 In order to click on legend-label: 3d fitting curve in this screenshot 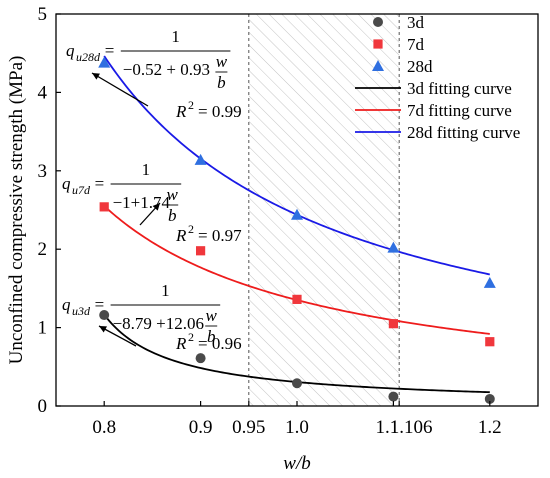, I will do `click(459, 88)`.